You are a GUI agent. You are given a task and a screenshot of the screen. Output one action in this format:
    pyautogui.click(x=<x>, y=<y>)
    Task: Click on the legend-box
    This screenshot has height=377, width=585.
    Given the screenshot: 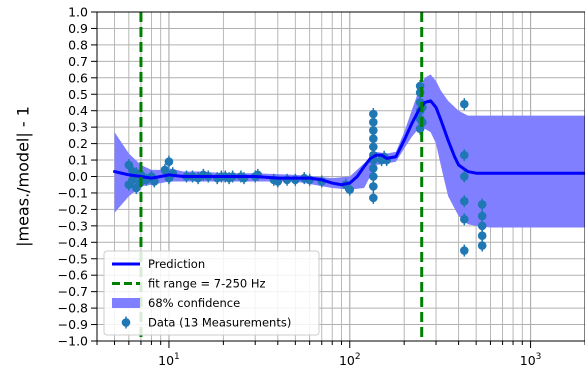 What is the action you would take?
    pyautogui.click(x=211, y=293)
    